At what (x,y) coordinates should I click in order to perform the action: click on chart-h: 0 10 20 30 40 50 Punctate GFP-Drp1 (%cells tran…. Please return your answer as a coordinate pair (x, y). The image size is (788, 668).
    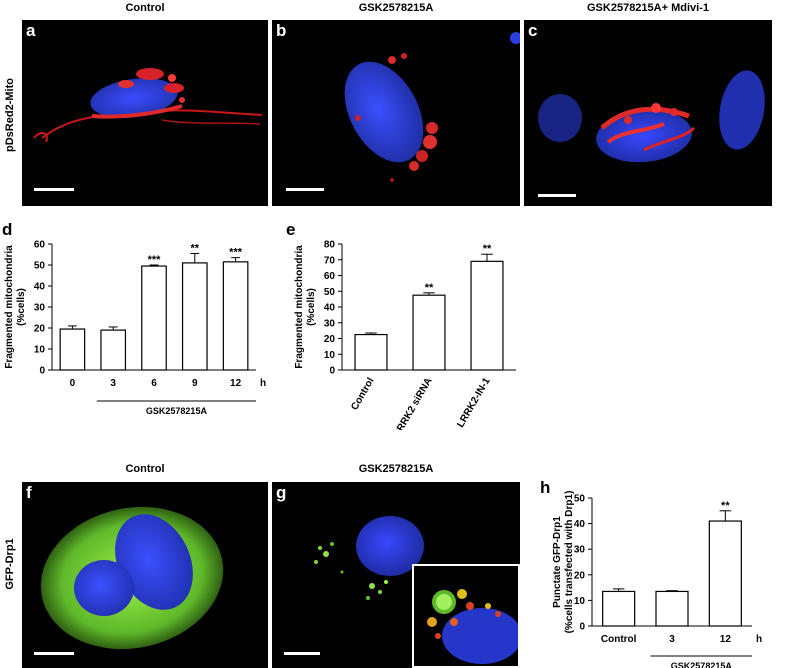
    Looking at the image, I should click on (657, 579).